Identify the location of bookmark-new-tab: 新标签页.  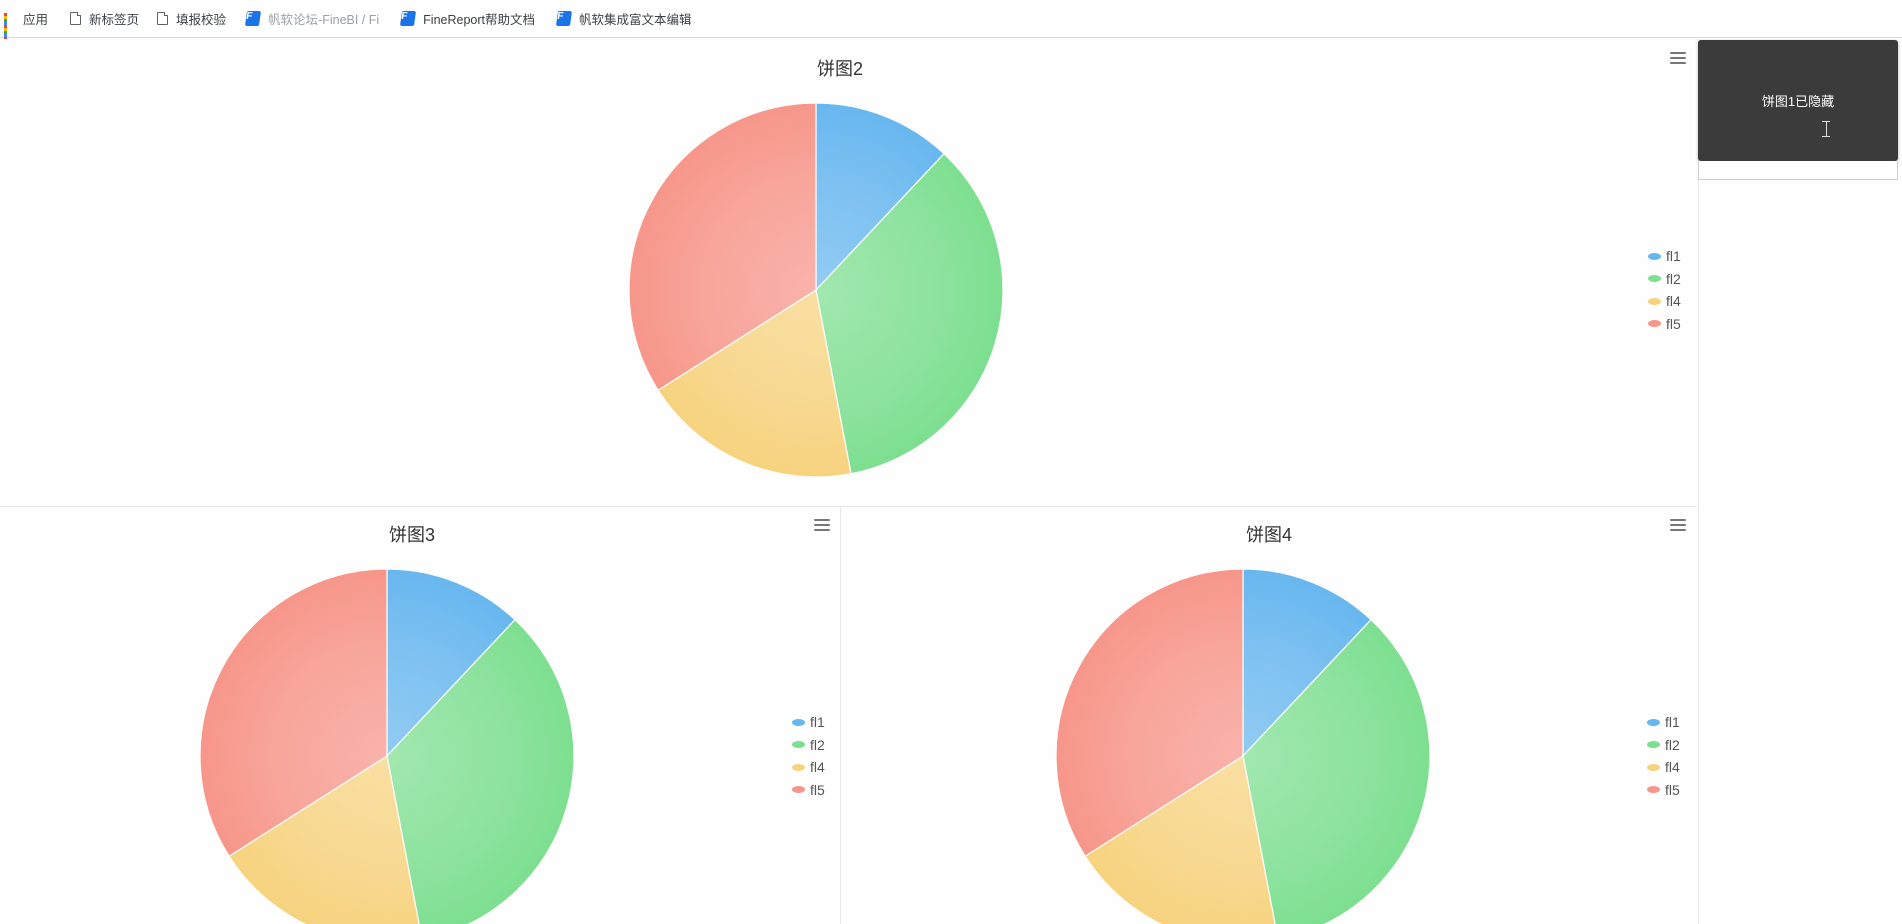
(104, 18).